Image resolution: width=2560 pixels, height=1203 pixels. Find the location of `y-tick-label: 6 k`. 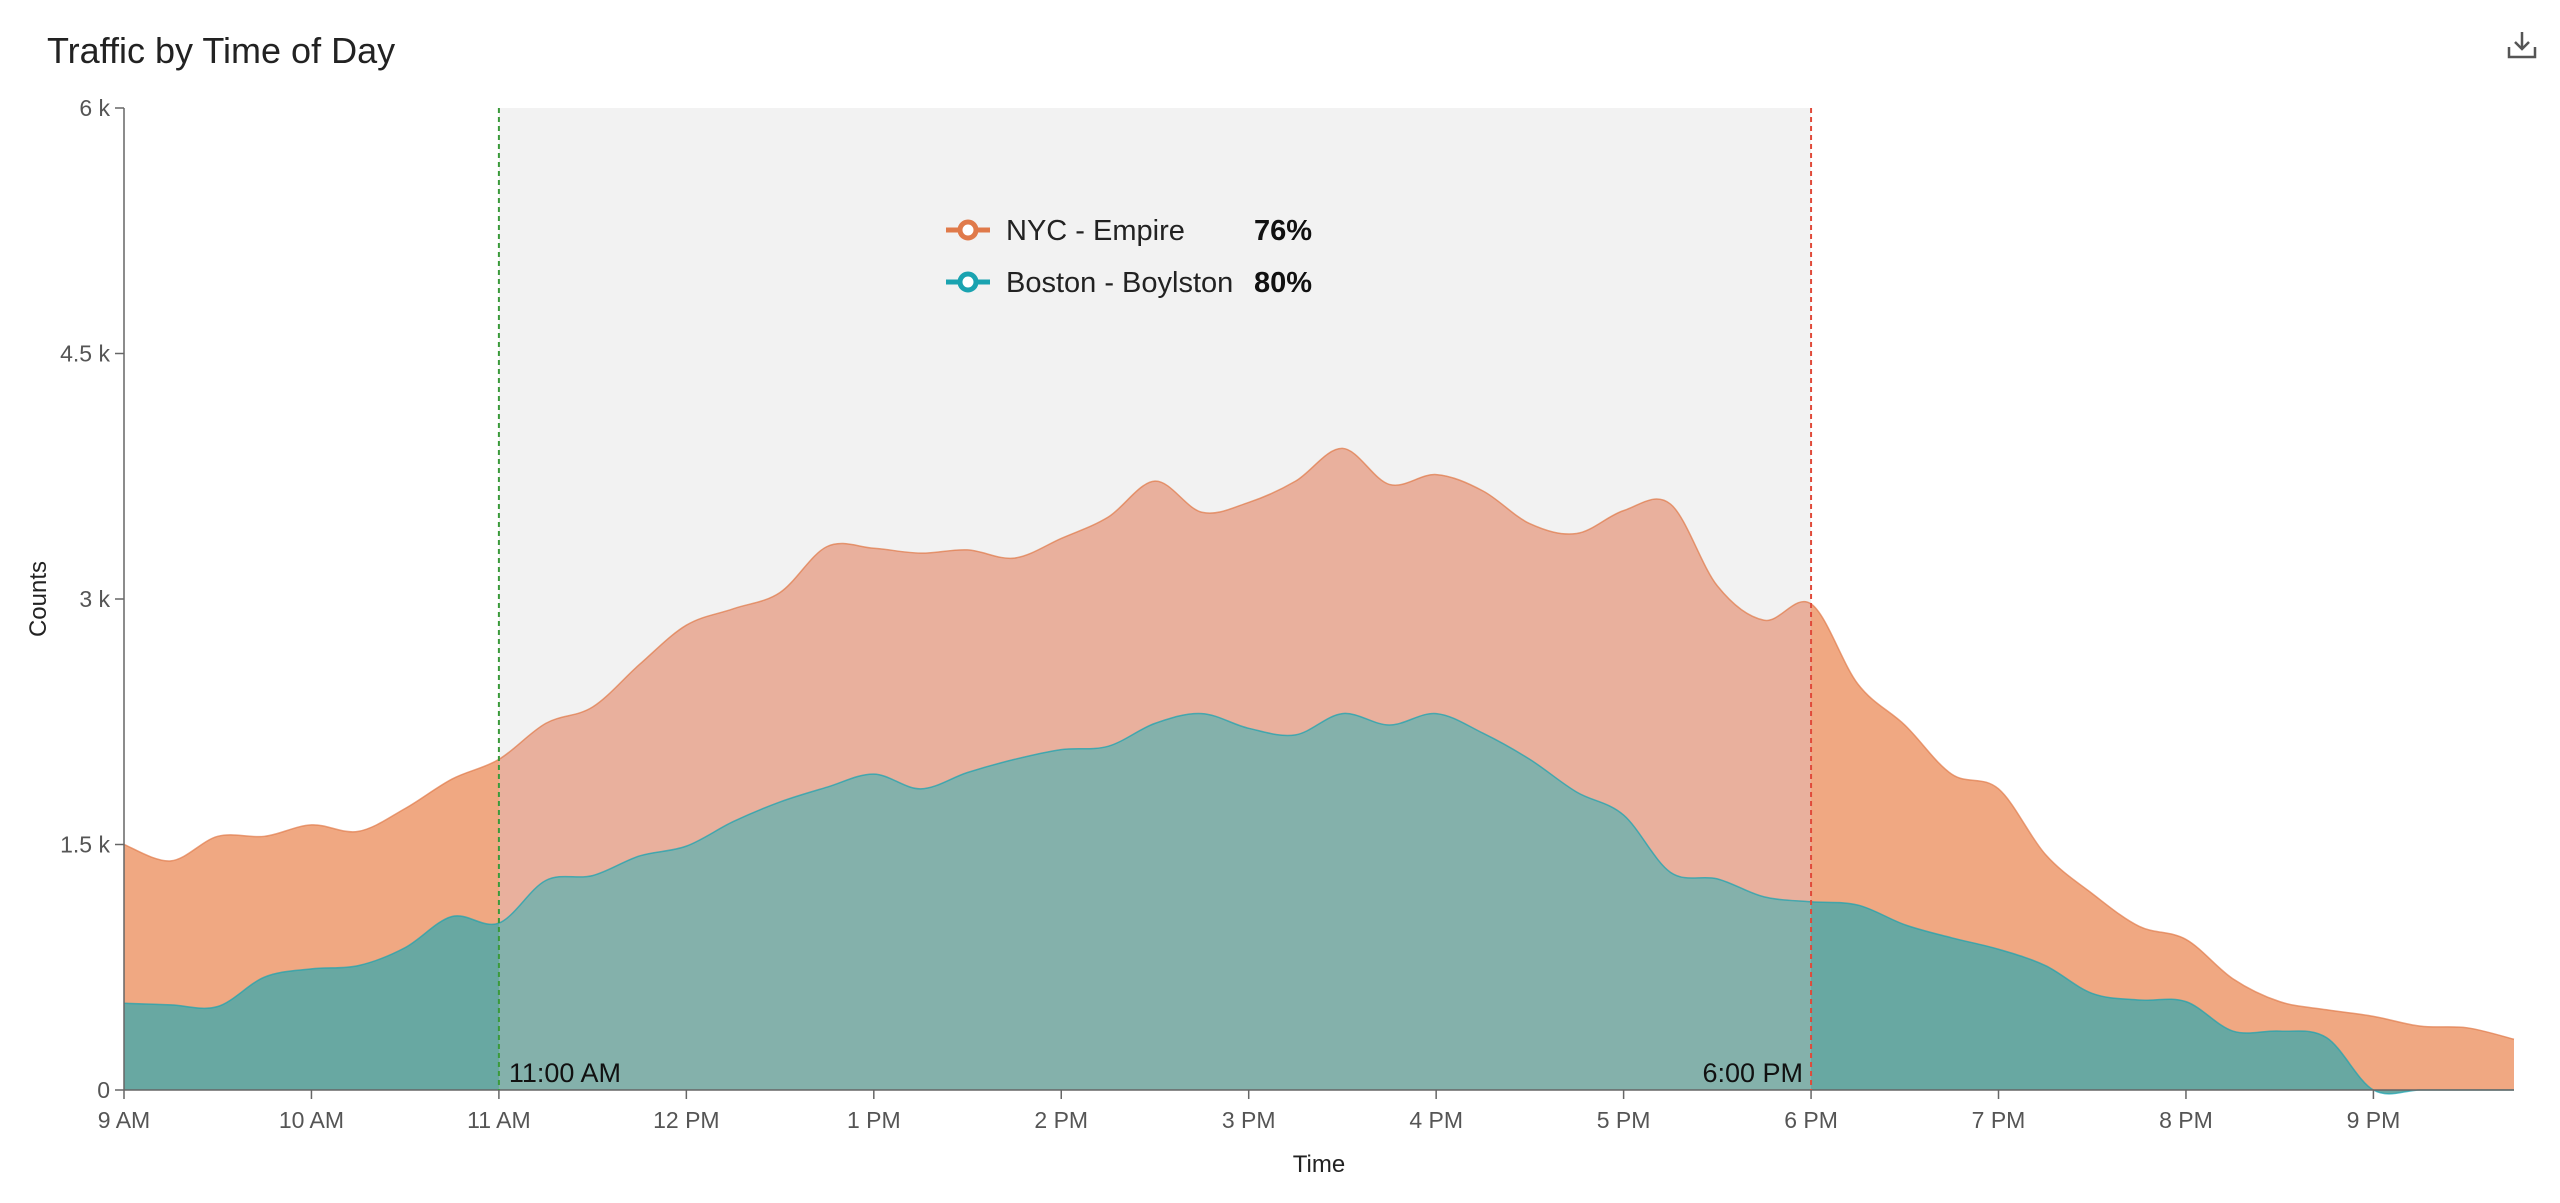

y-tick-label: 6 k is located at coordinates (94, 108).